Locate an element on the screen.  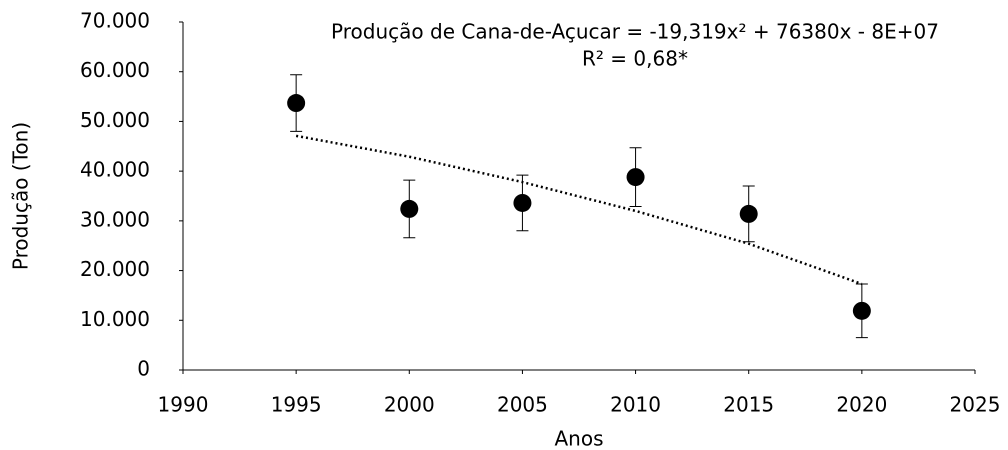
x-tick-label: 2015 is located at coordinates (748, 405).